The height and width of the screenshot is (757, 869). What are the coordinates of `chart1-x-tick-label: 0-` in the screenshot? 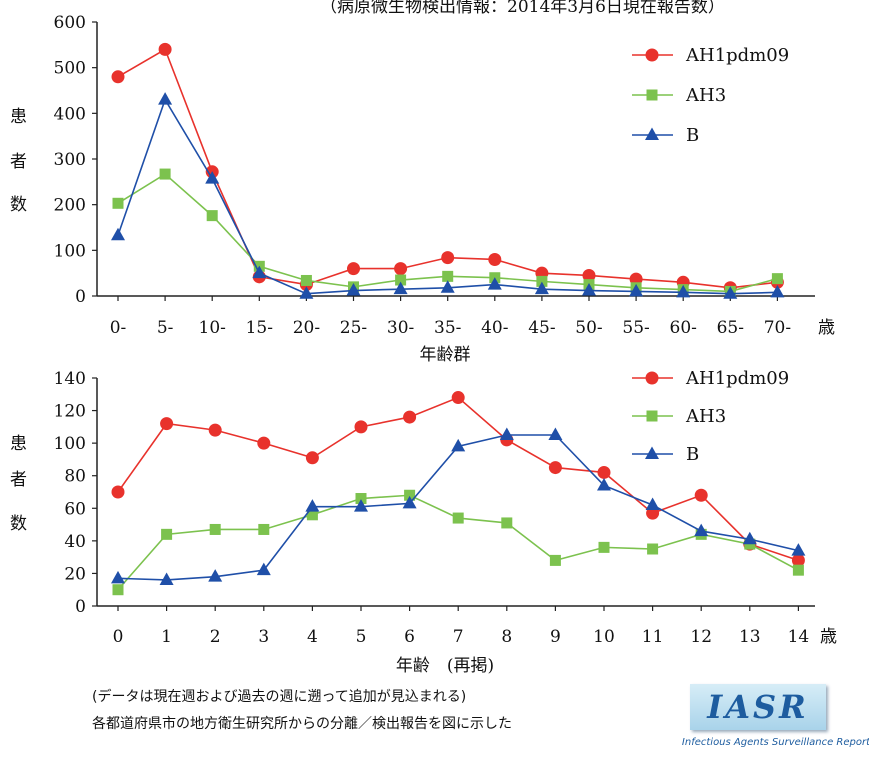 It's located at (118, 328).